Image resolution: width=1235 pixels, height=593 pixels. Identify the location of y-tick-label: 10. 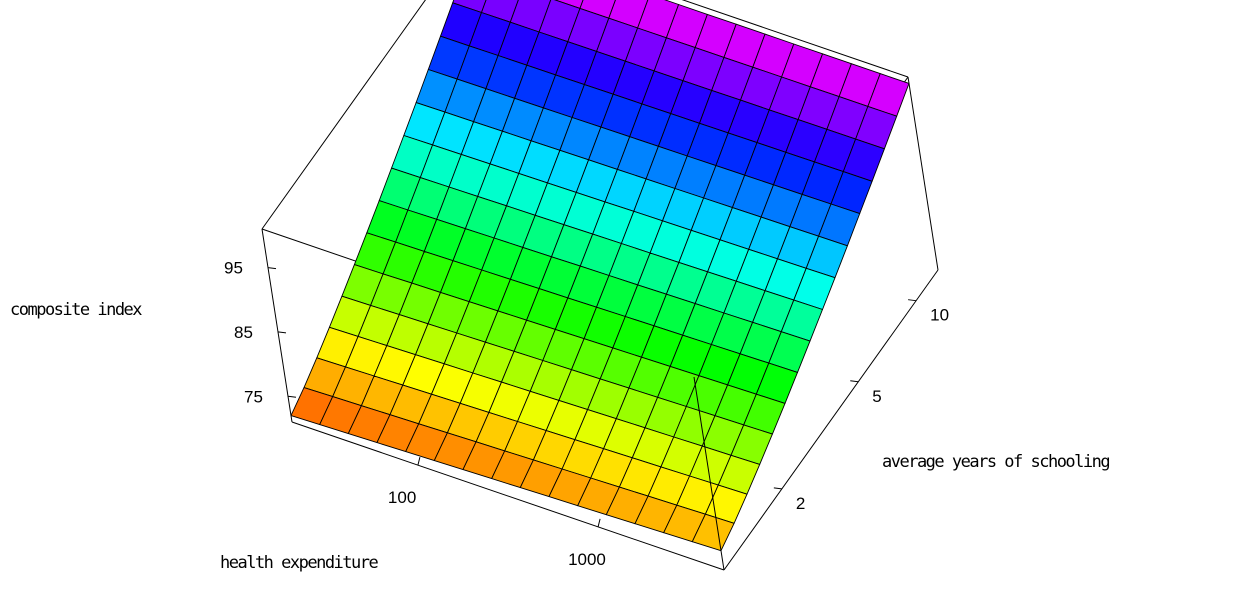
(939, 315).